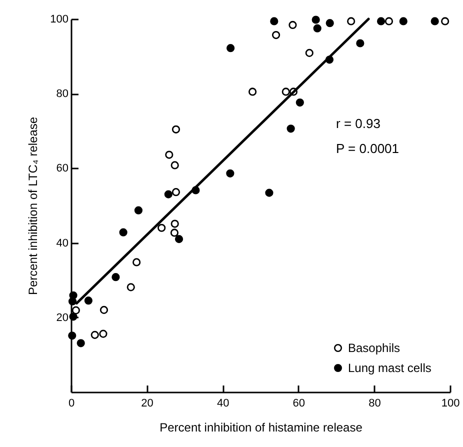 This screenshot has width=463, height=447. What do you see at coordinates (223, 404) in the screenshot?
I see `x-tick-label: 40` at bounding box center [223, 404].